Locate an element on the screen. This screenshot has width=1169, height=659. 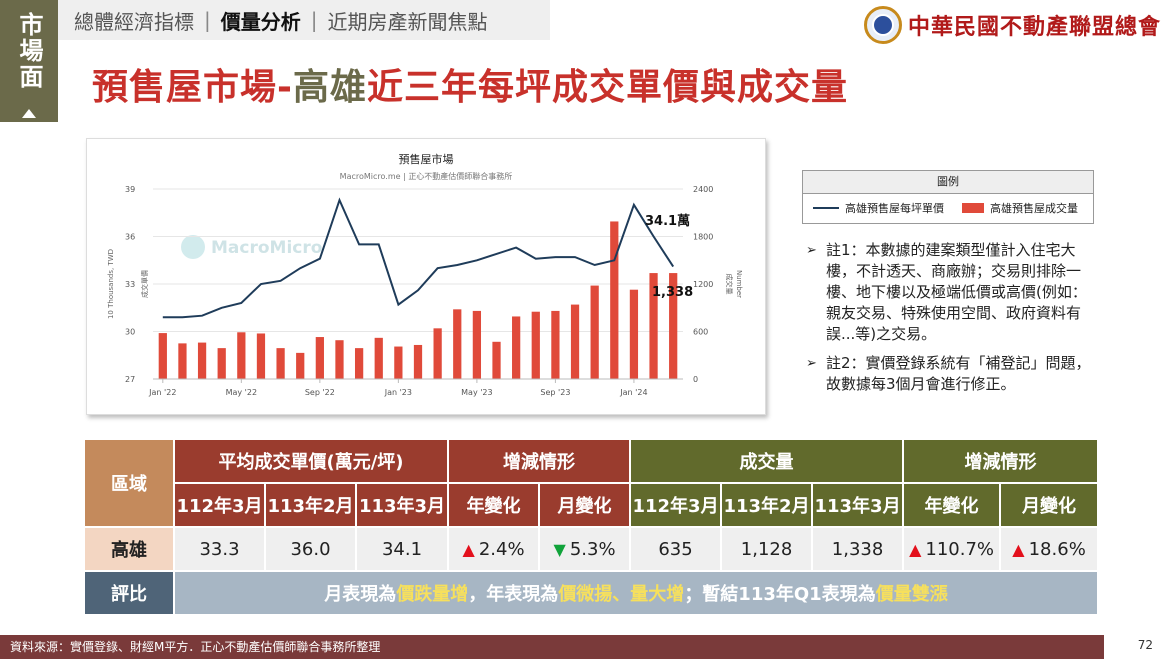
nav-item-macro: 總體經濟指標 is located at coordinates (134, 21).